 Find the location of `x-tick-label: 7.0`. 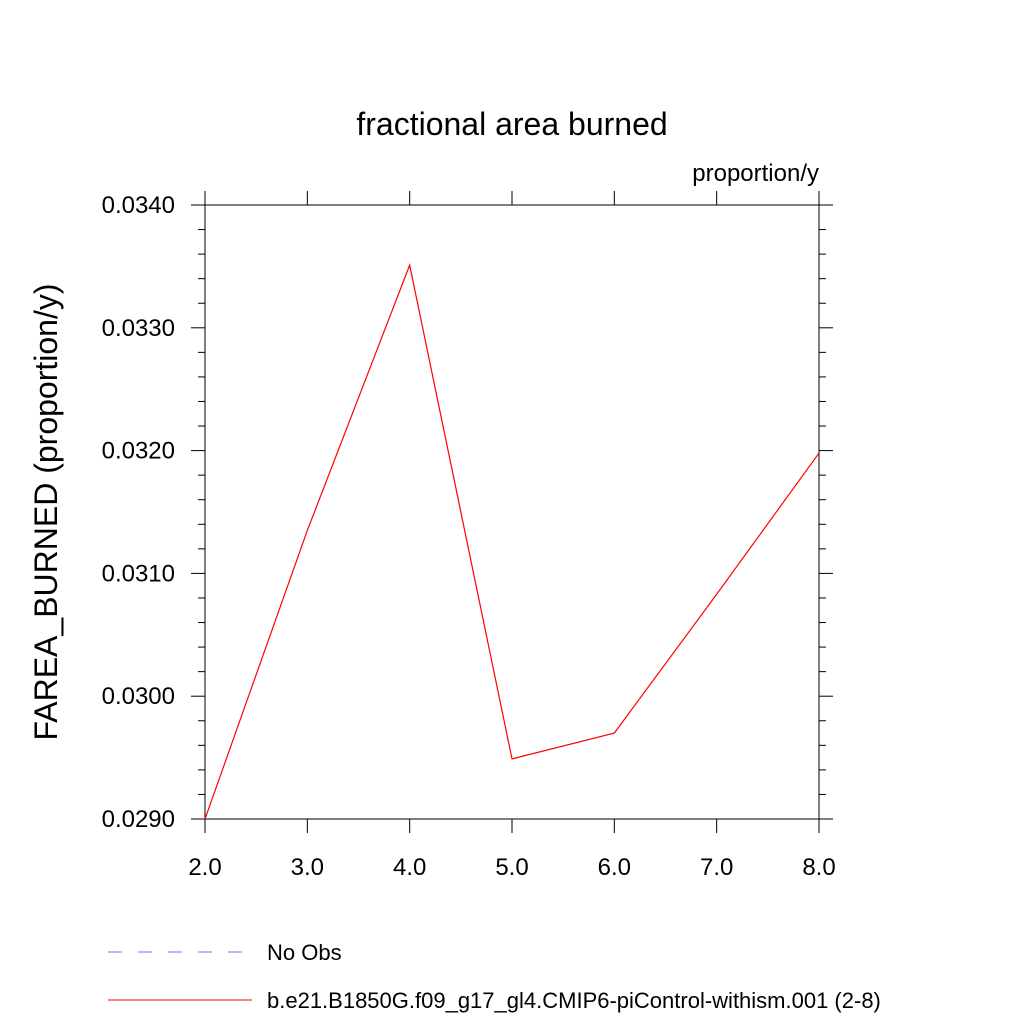

x-tick-label: 7.0 is located at coordinates (716, 867).